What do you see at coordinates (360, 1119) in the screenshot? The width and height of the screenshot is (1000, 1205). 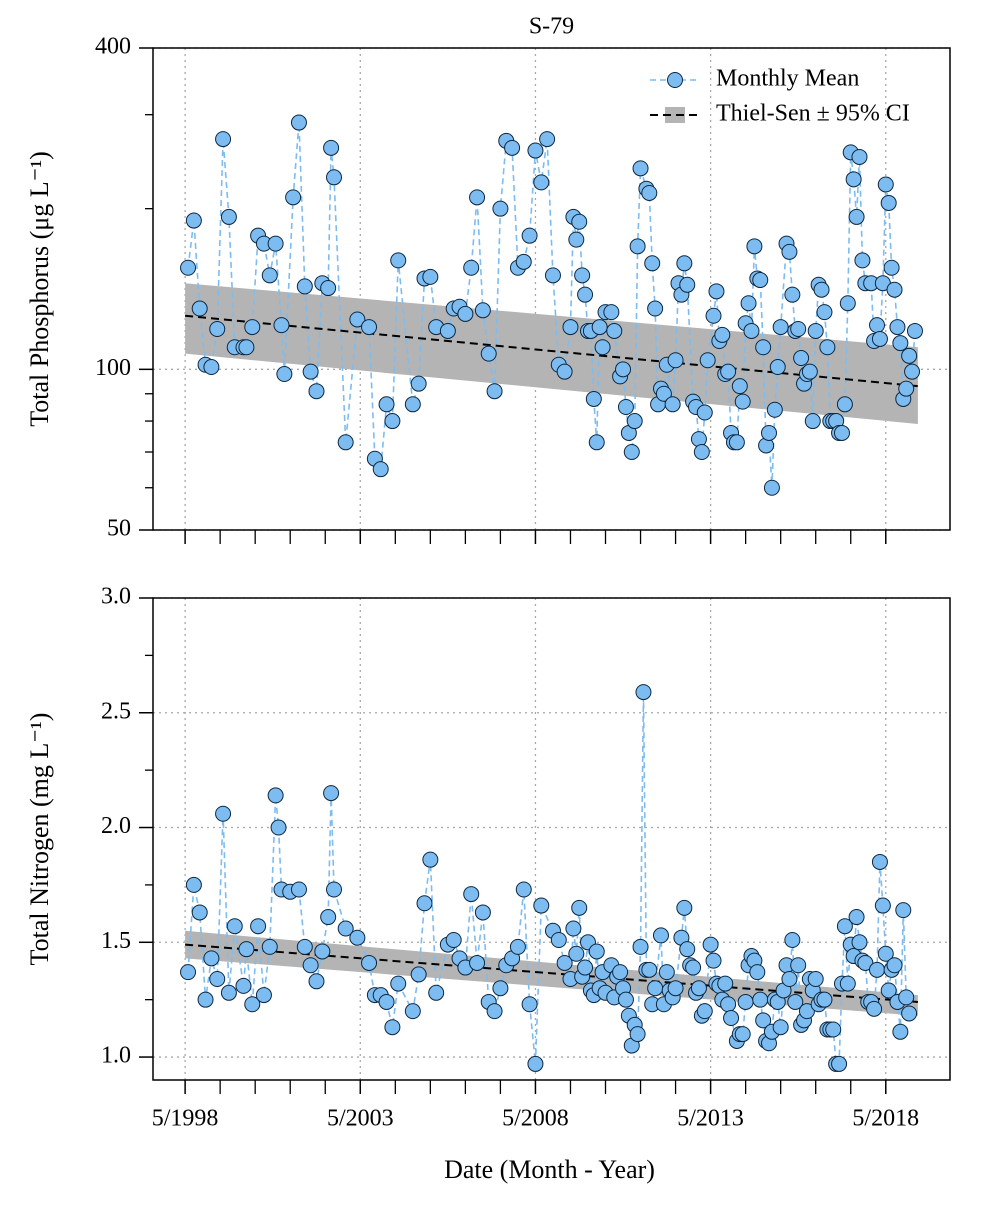 I see `x-tick-label: 5/2003` at bounding box center [360, 1119].